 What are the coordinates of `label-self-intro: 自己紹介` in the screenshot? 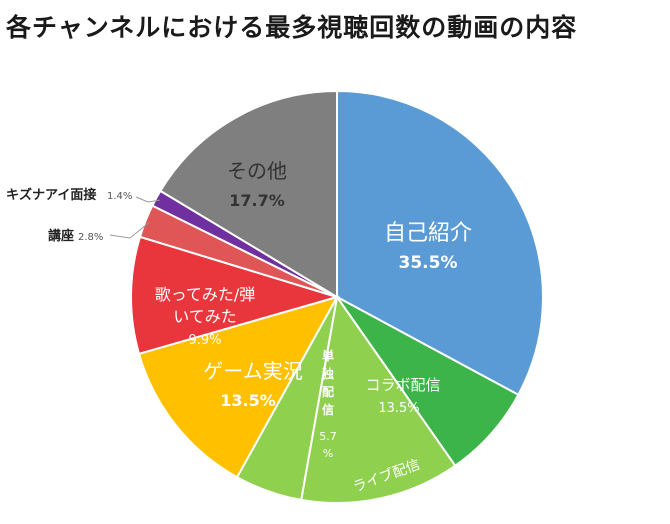 It's located at (428, 233).